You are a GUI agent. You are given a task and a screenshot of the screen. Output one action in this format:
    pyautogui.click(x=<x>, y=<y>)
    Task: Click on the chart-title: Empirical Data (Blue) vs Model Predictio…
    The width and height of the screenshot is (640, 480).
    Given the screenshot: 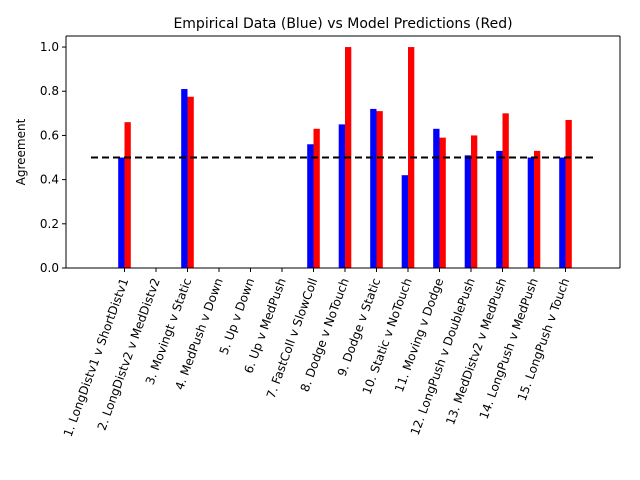 What is the action you would take?
    pyautogui.click(x=342, y=24)
    